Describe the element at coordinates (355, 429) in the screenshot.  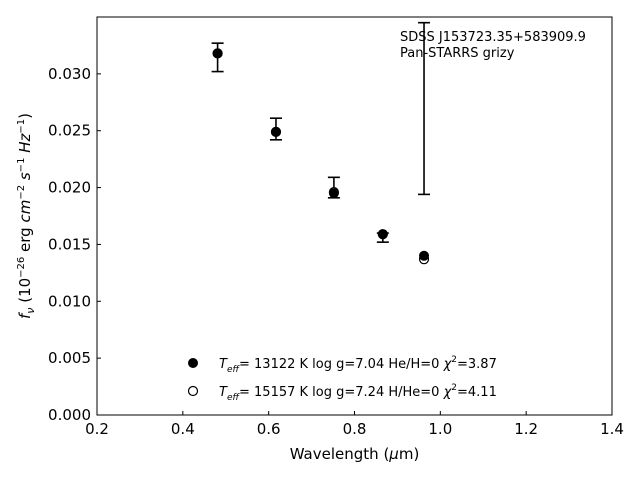
I see `x-tick-label: 0.8` at that location.